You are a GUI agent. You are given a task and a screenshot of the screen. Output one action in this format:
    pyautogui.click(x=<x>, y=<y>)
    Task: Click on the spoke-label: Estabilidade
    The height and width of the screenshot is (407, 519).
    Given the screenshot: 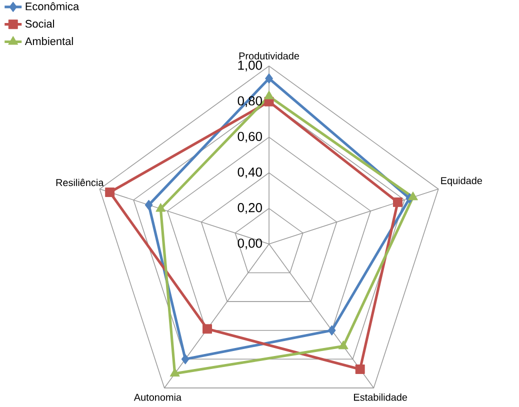 What is the action you would take?
    pyautogui.click(x=381, y=397)
    